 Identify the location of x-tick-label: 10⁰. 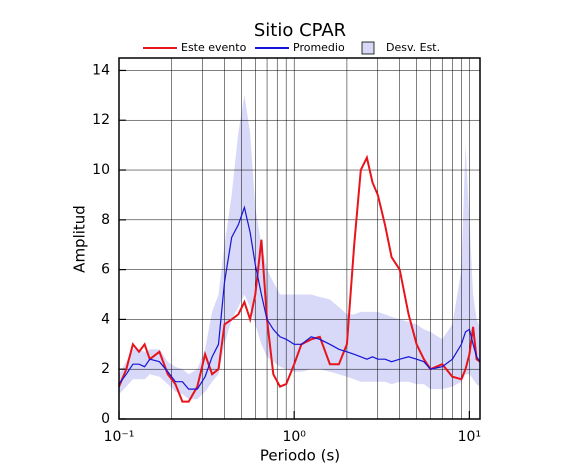
(294, 437).